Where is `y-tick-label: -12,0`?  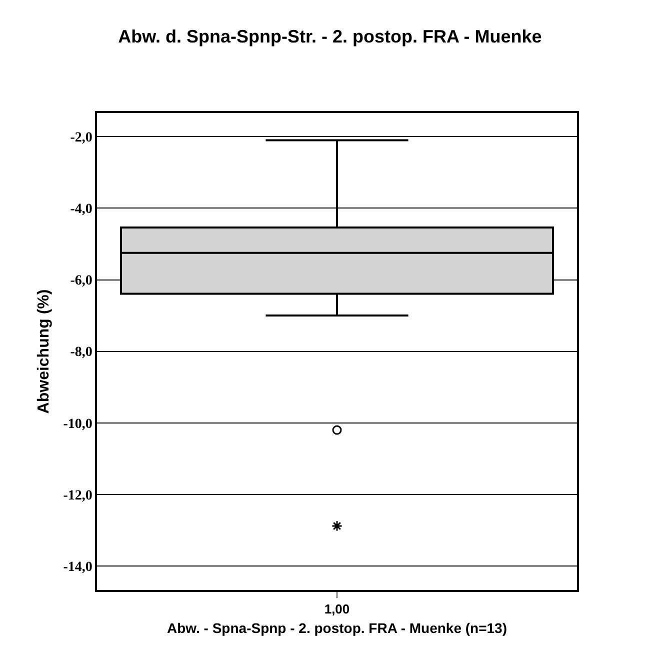 y-tick-label: -12,0 is located at coordinates (77, 496).